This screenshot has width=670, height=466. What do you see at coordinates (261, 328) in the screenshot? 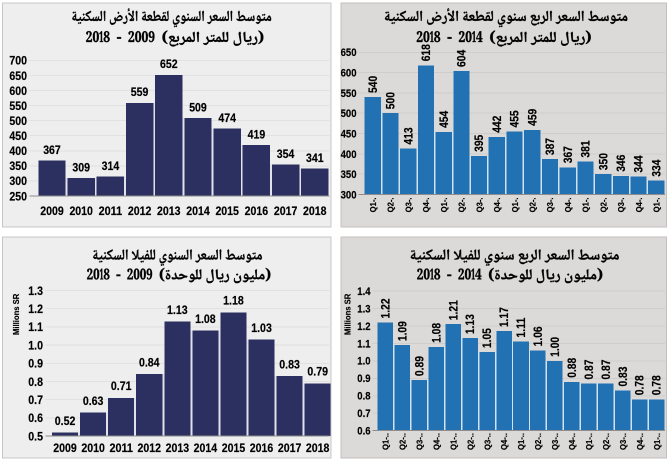
I see `svg-text: 1.03` at bounding box center [261, 328].